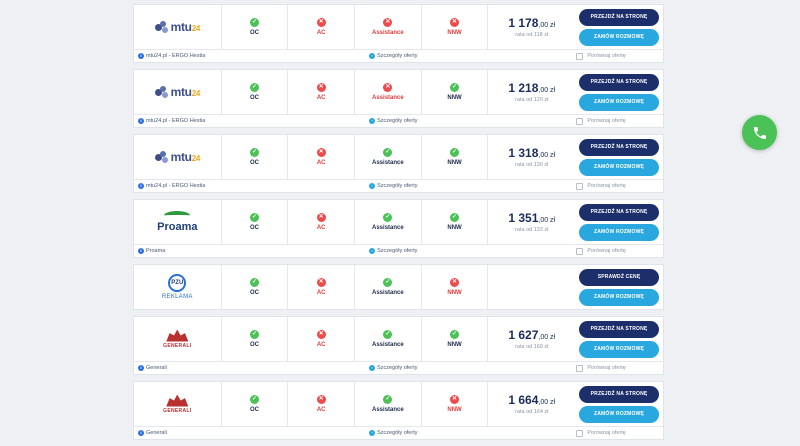 This screenshot has width=800, height=446. Describe the element at coordinates (321, 163) in the screenshot. I see `coverage-label: AC` at that location.